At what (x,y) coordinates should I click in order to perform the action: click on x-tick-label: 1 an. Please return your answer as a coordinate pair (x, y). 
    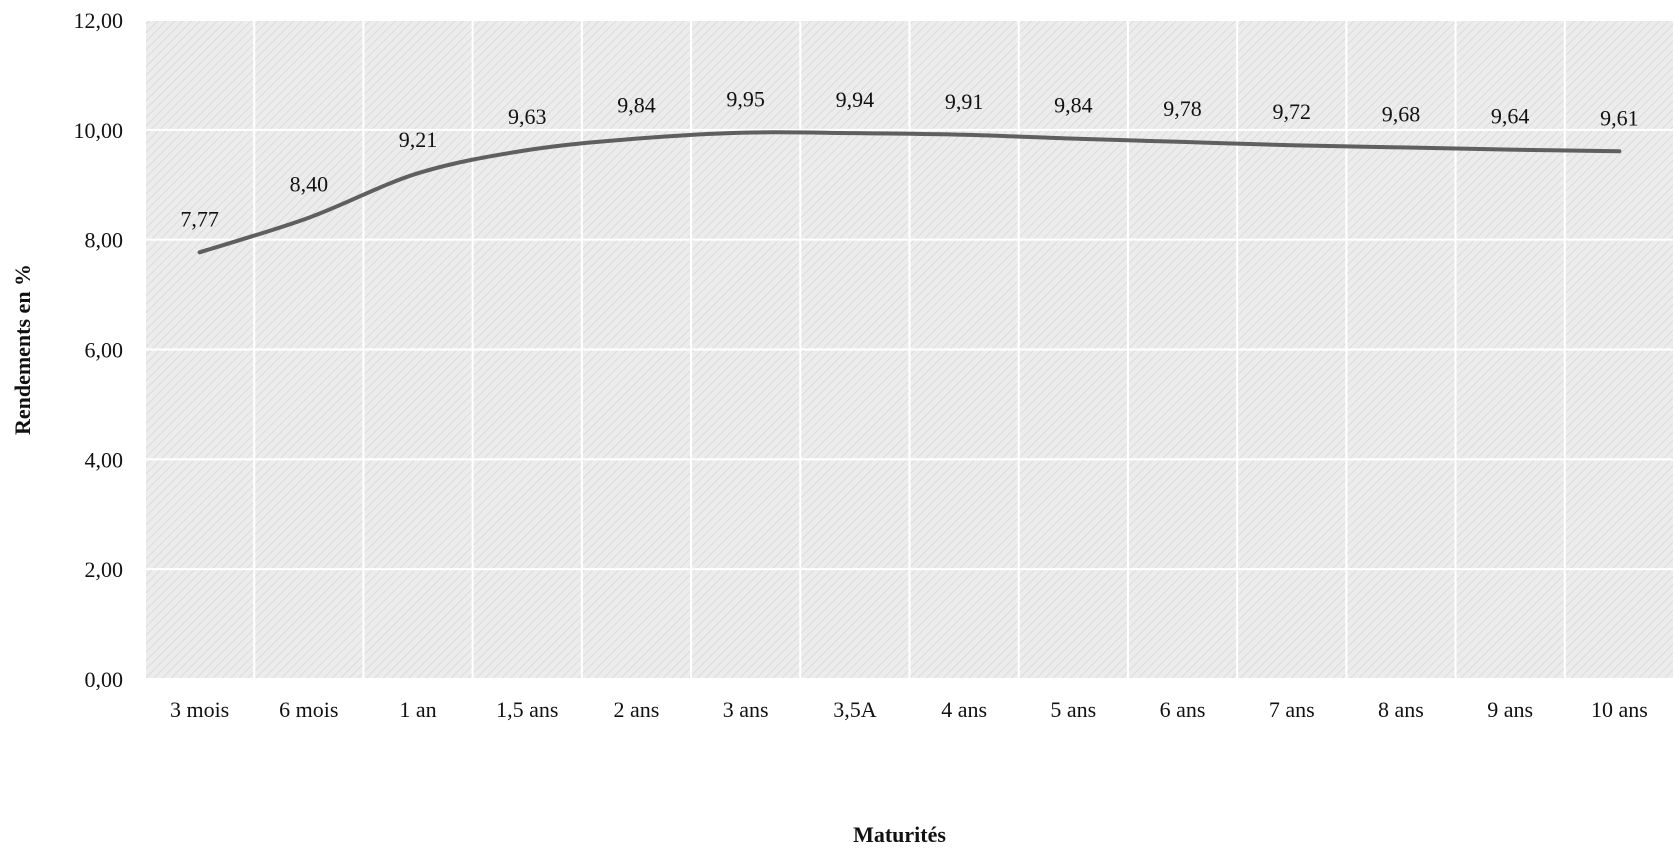
    Looking at the image, I should click on (417, 709).